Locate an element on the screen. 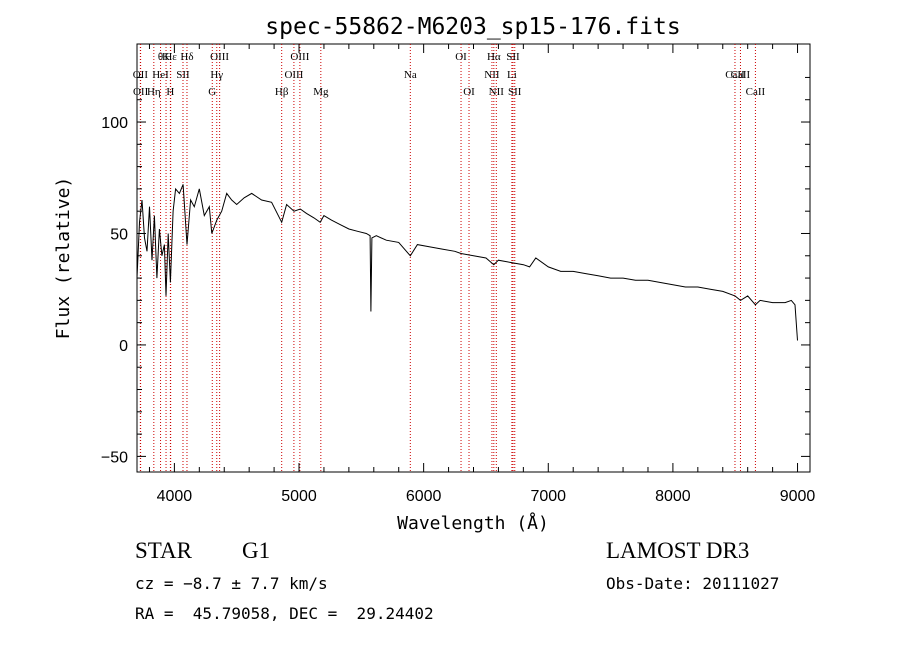  line-label: K is located at coordinates (166, 57).